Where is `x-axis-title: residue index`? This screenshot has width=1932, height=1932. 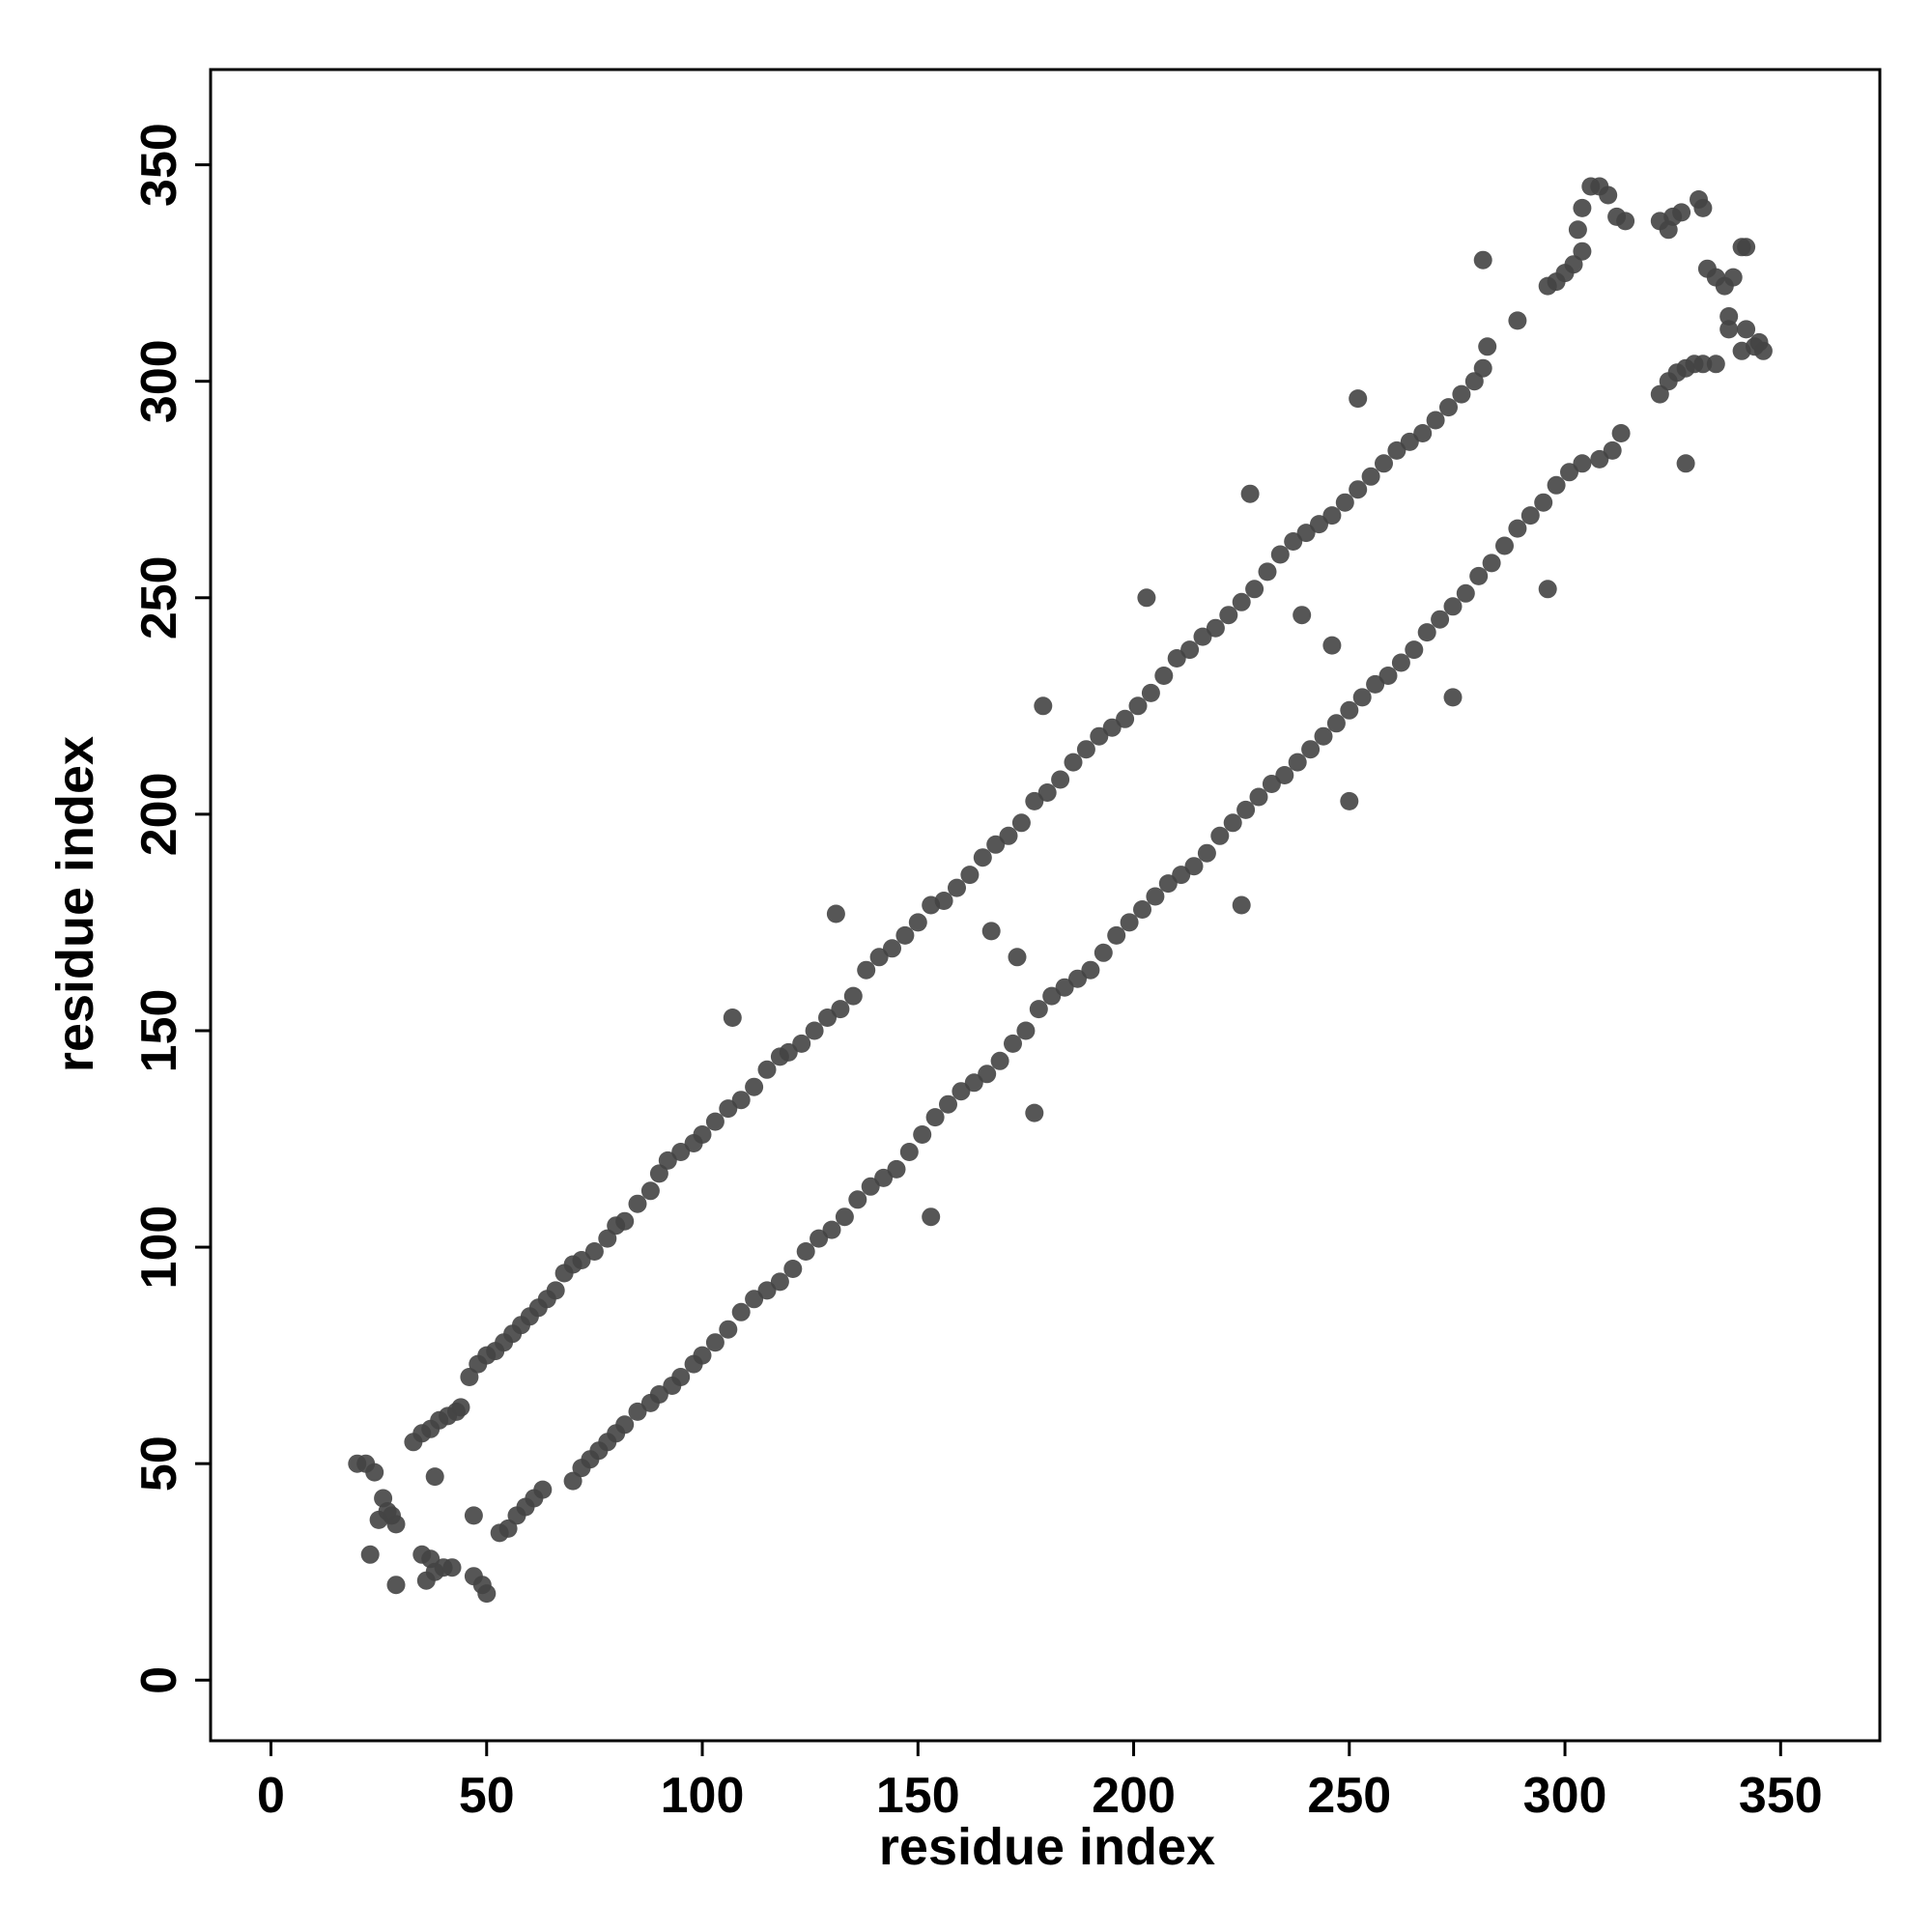 x-axis-title: residue index is located at coordinates (1047, 1847).